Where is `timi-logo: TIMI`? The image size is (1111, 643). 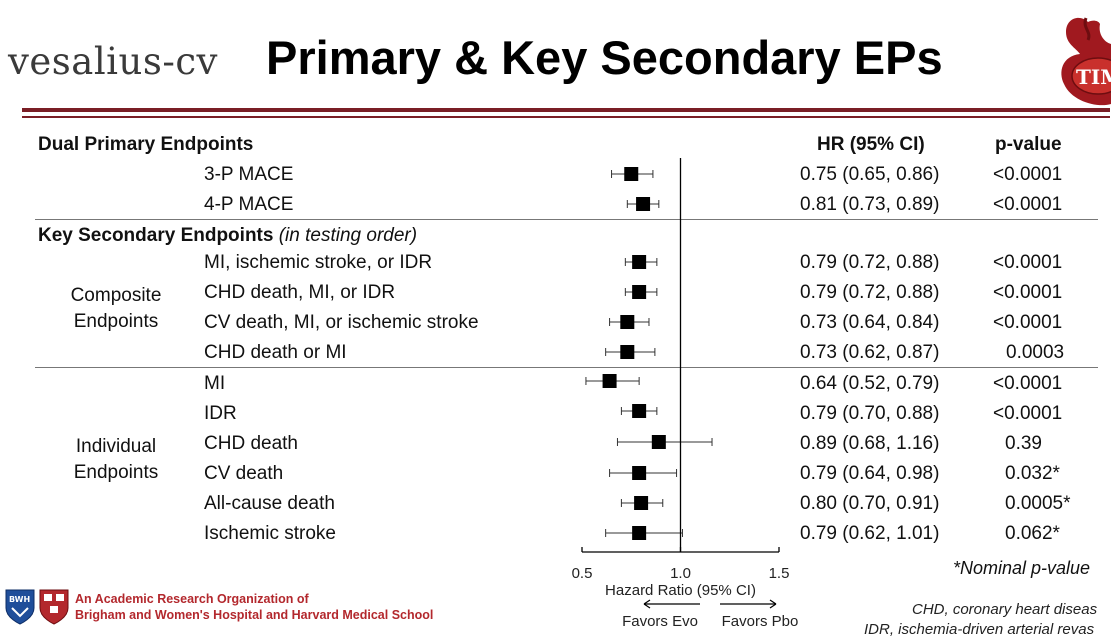 timi-logo: TIMI is located at coordinates (1086, 61).